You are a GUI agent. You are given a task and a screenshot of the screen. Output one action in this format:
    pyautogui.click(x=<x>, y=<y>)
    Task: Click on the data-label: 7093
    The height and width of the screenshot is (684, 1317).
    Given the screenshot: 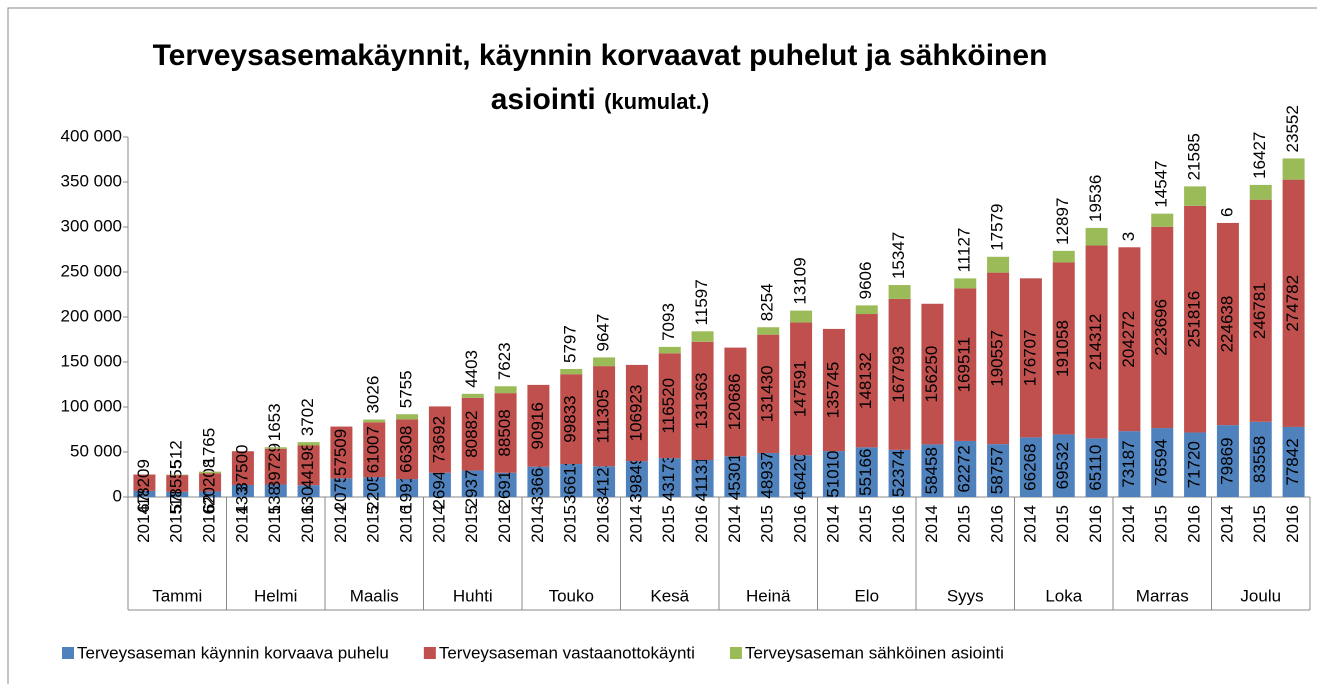 What is the action you would take?
    pyautogui.click(x=668, y=322)
    